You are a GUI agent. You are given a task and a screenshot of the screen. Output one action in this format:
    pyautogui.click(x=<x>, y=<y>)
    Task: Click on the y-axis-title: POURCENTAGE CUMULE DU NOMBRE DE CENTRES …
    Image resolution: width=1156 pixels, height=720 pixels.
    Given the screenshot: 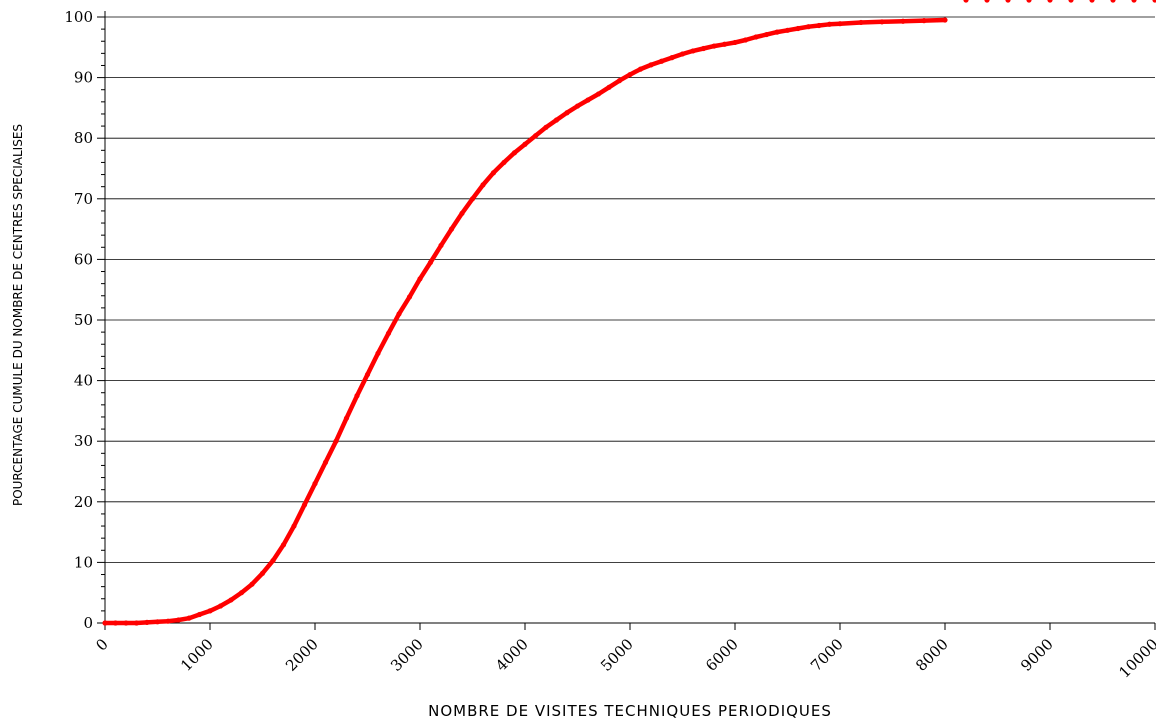 What is the action you would take?
    pyautogui.click(x=18, y=315)
    